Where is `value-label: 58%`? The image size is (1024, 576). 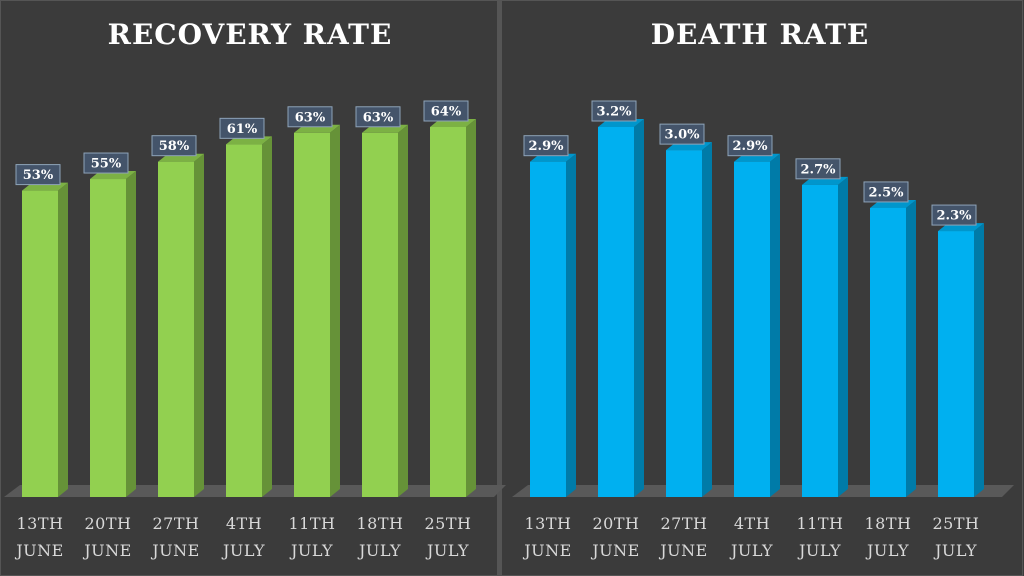 value-label: 58% is located at coordinates (174, 146).